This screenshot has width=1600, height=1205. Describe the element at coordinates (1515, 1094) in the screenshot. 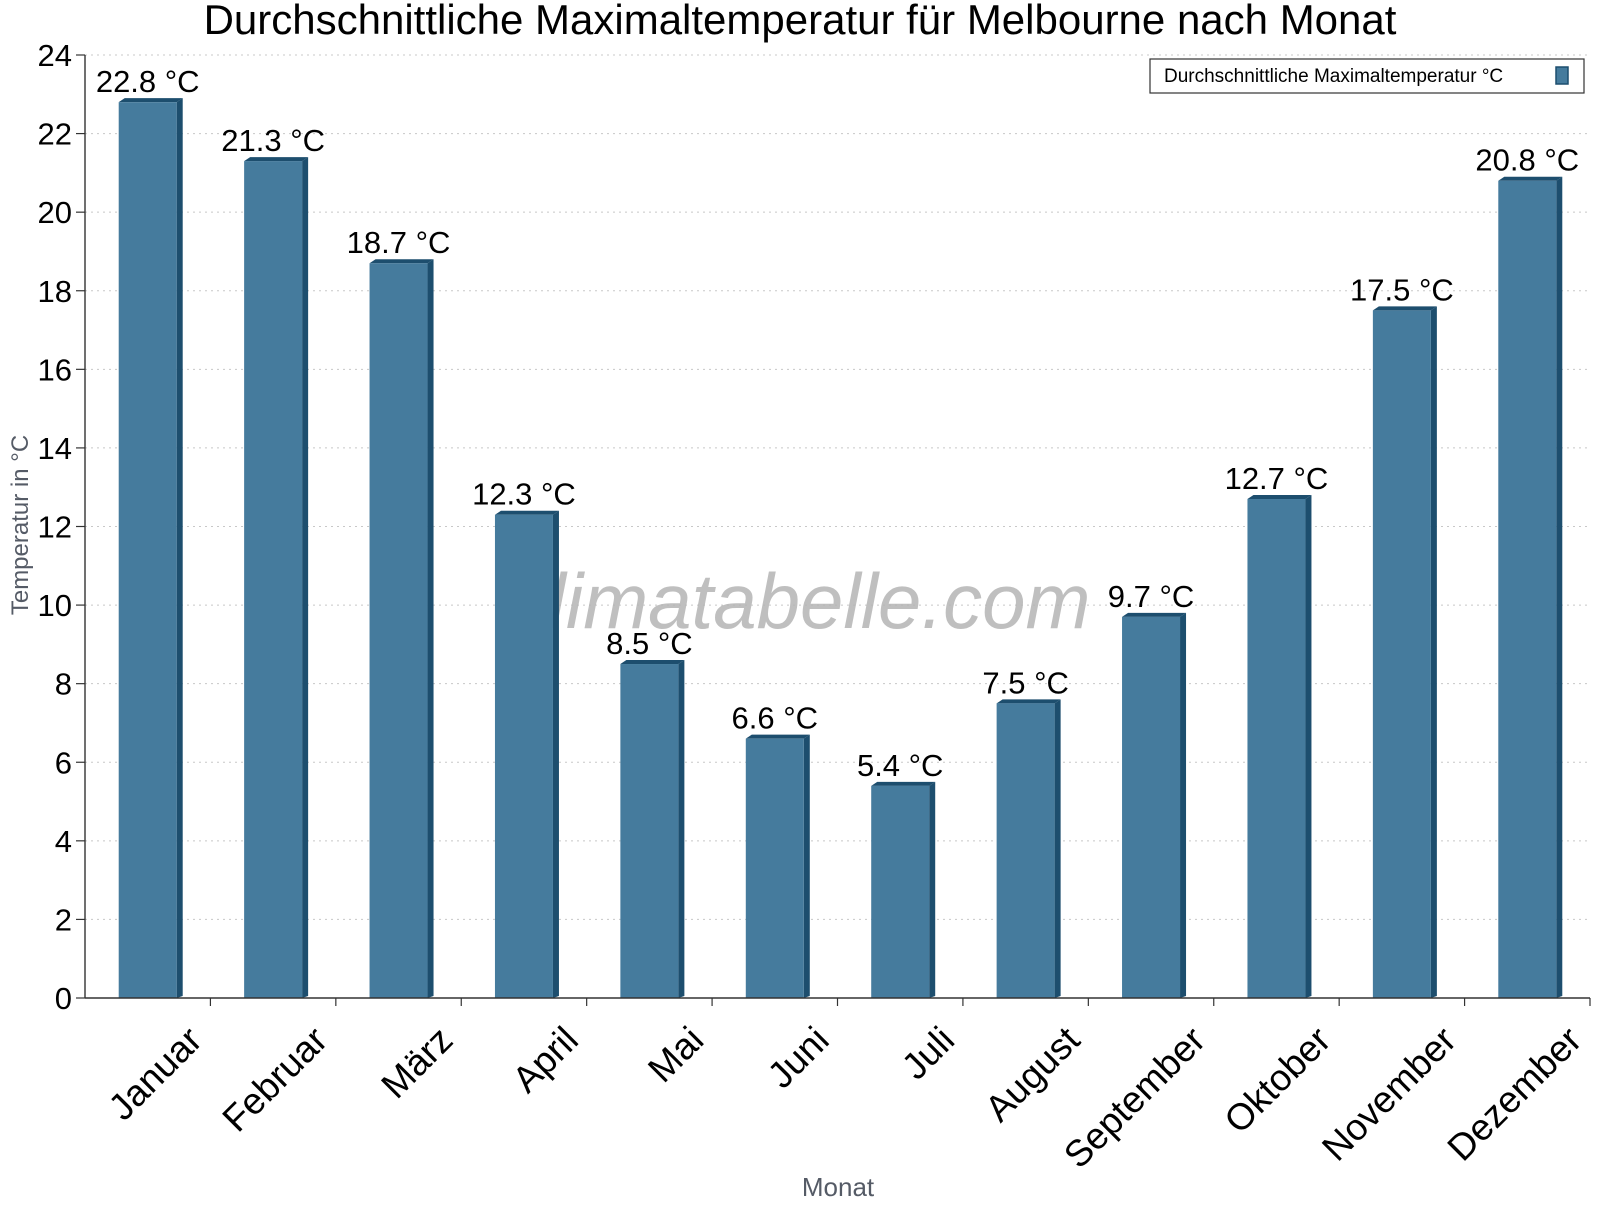

I see `x-tick-label: Dezember` at that location.